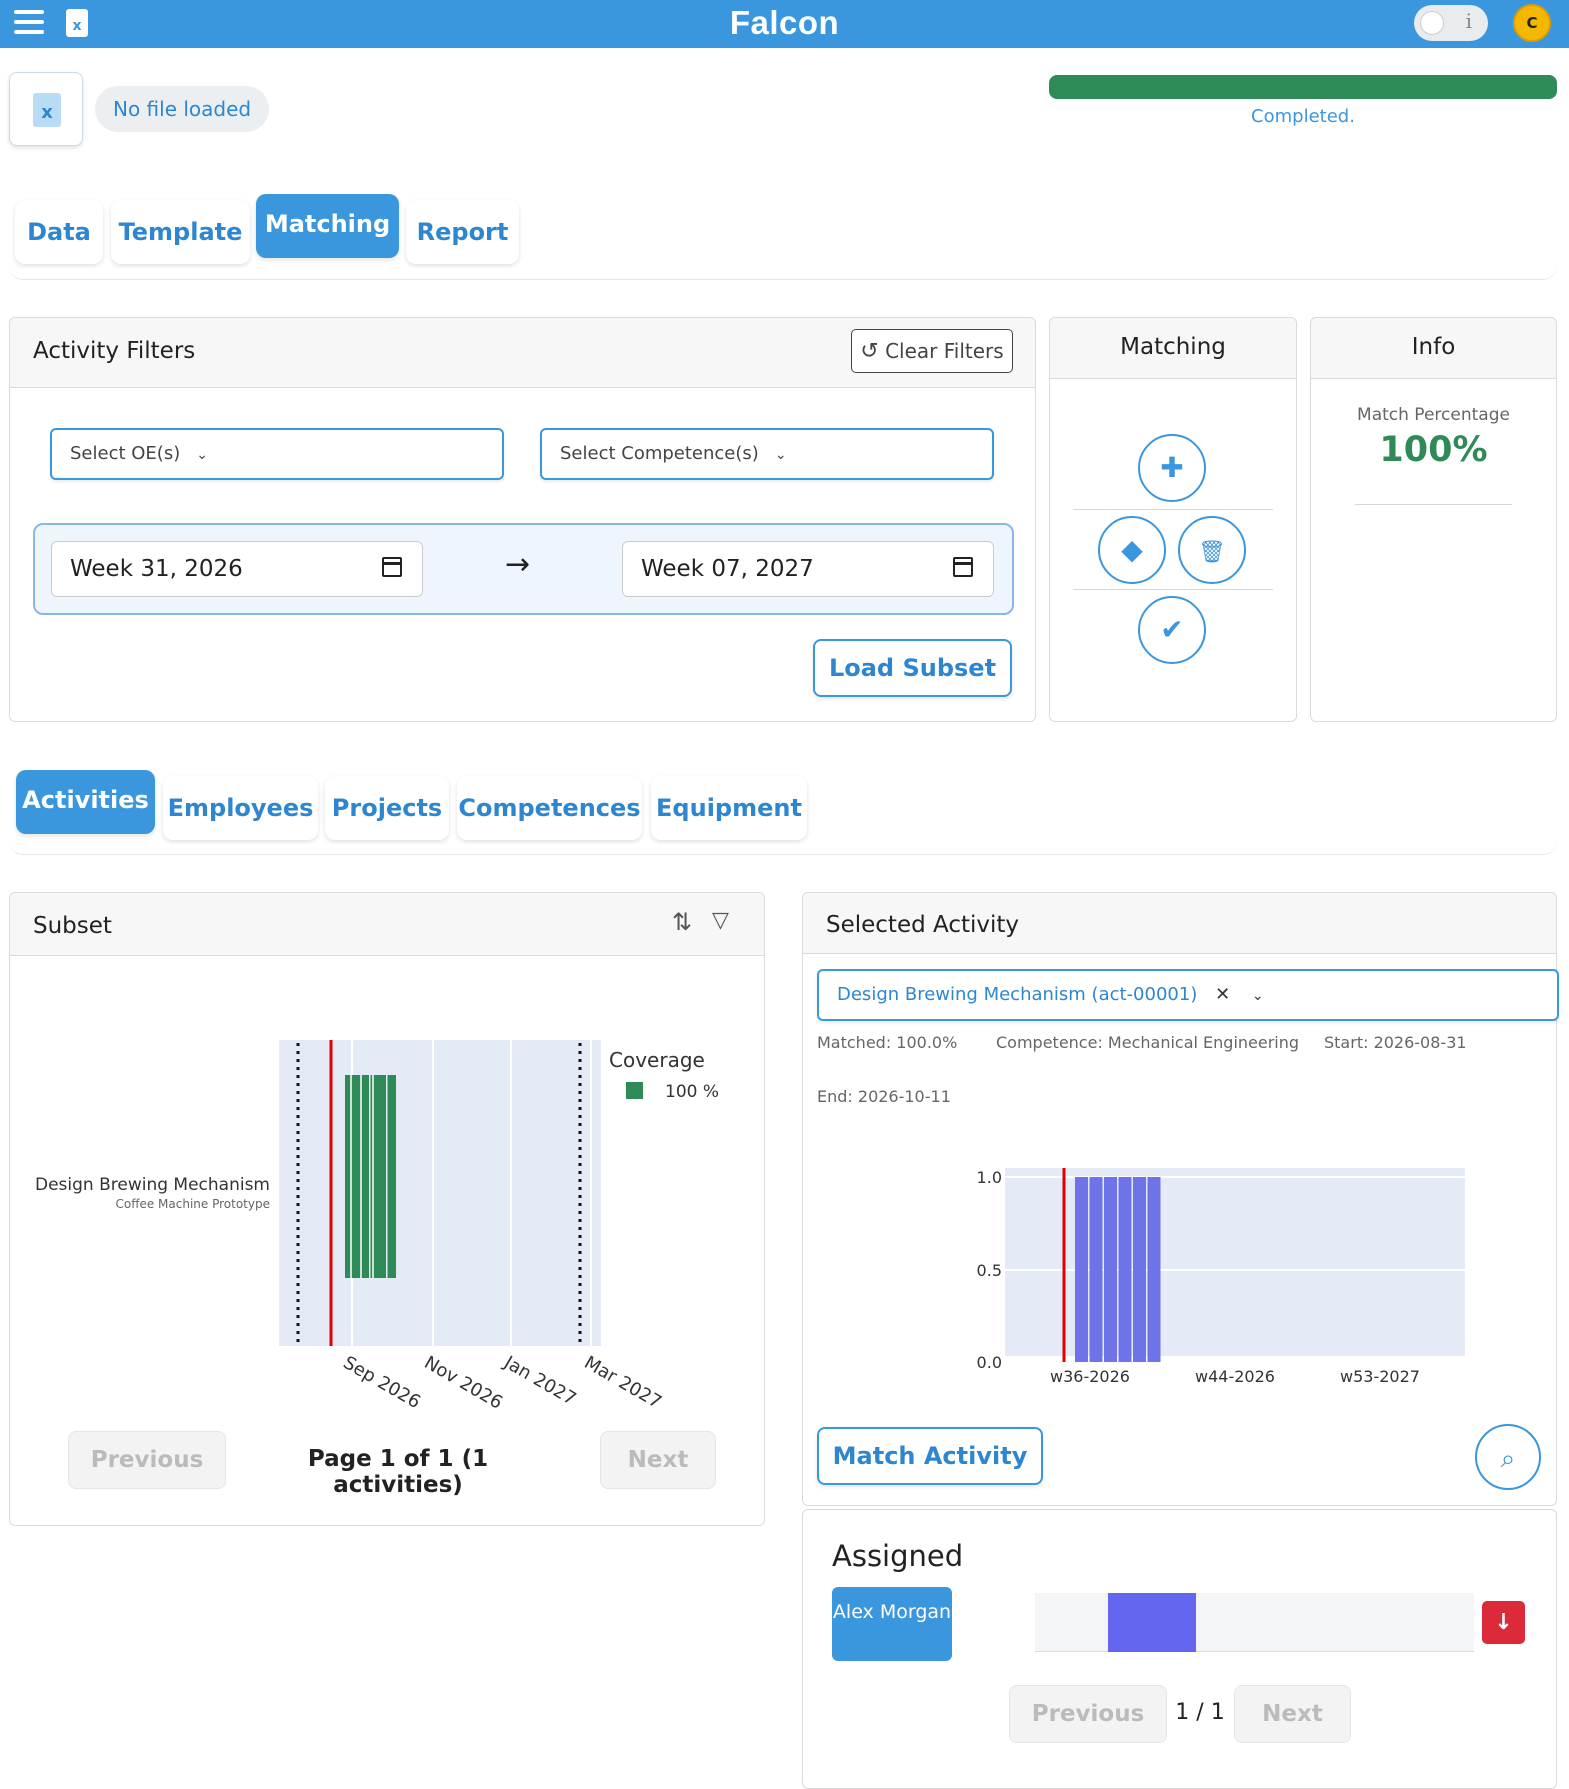 The height and width of the screenshot is (1789, 1569). I want to click on date-range-picker: Week 31, 2026 → Week 07, 2027, so click(523, 569).